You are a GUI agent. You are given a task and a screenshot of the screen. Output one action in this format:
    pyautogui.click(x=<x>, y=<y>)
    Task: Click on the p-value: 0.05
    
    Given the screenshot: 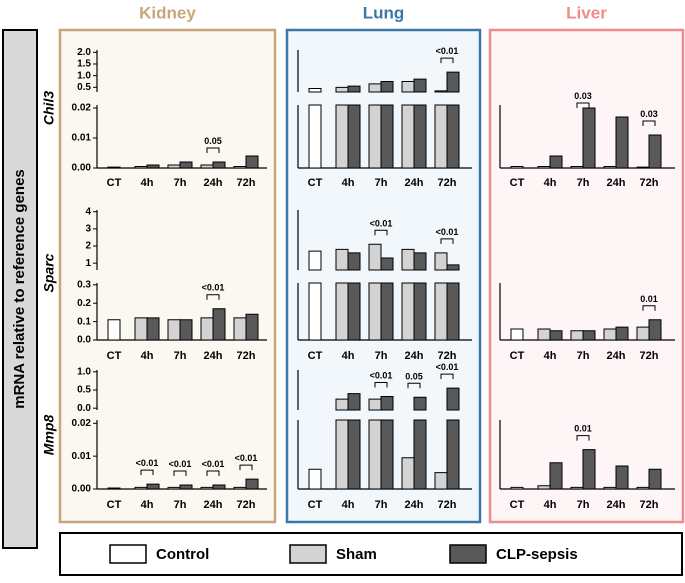 What is the action you would take?
    pyautogui.click(x=213, y=141)
    